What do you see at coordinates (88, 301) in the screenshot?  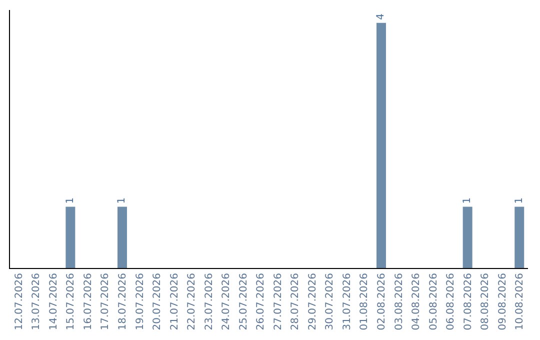 I see `x-tick-label: 16.07.2026` at bounding box center [88, 301].